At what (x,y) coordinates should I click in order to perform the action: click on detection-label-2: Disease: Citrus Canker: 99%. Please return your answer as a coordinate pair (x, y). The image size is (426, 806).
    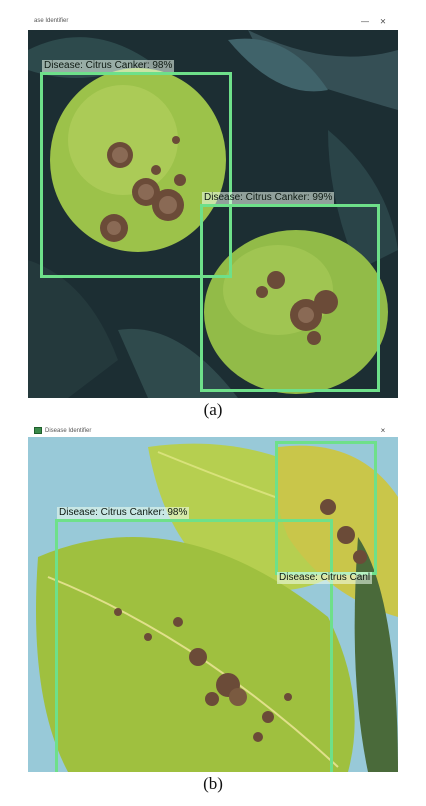
    Looking at the image, I should click on (268, 198).